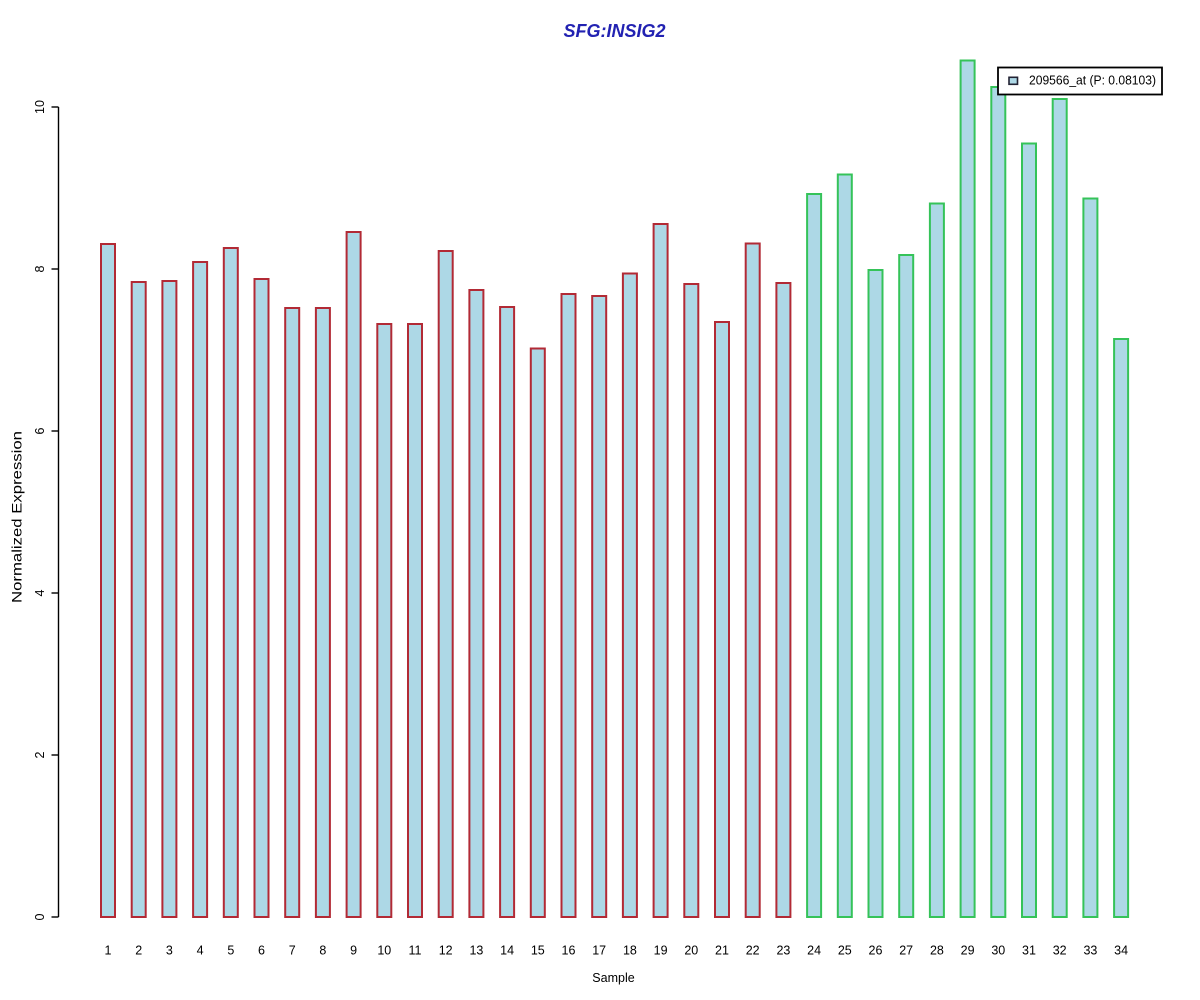  I want to click on svg-text: 24, so click(814, 951).